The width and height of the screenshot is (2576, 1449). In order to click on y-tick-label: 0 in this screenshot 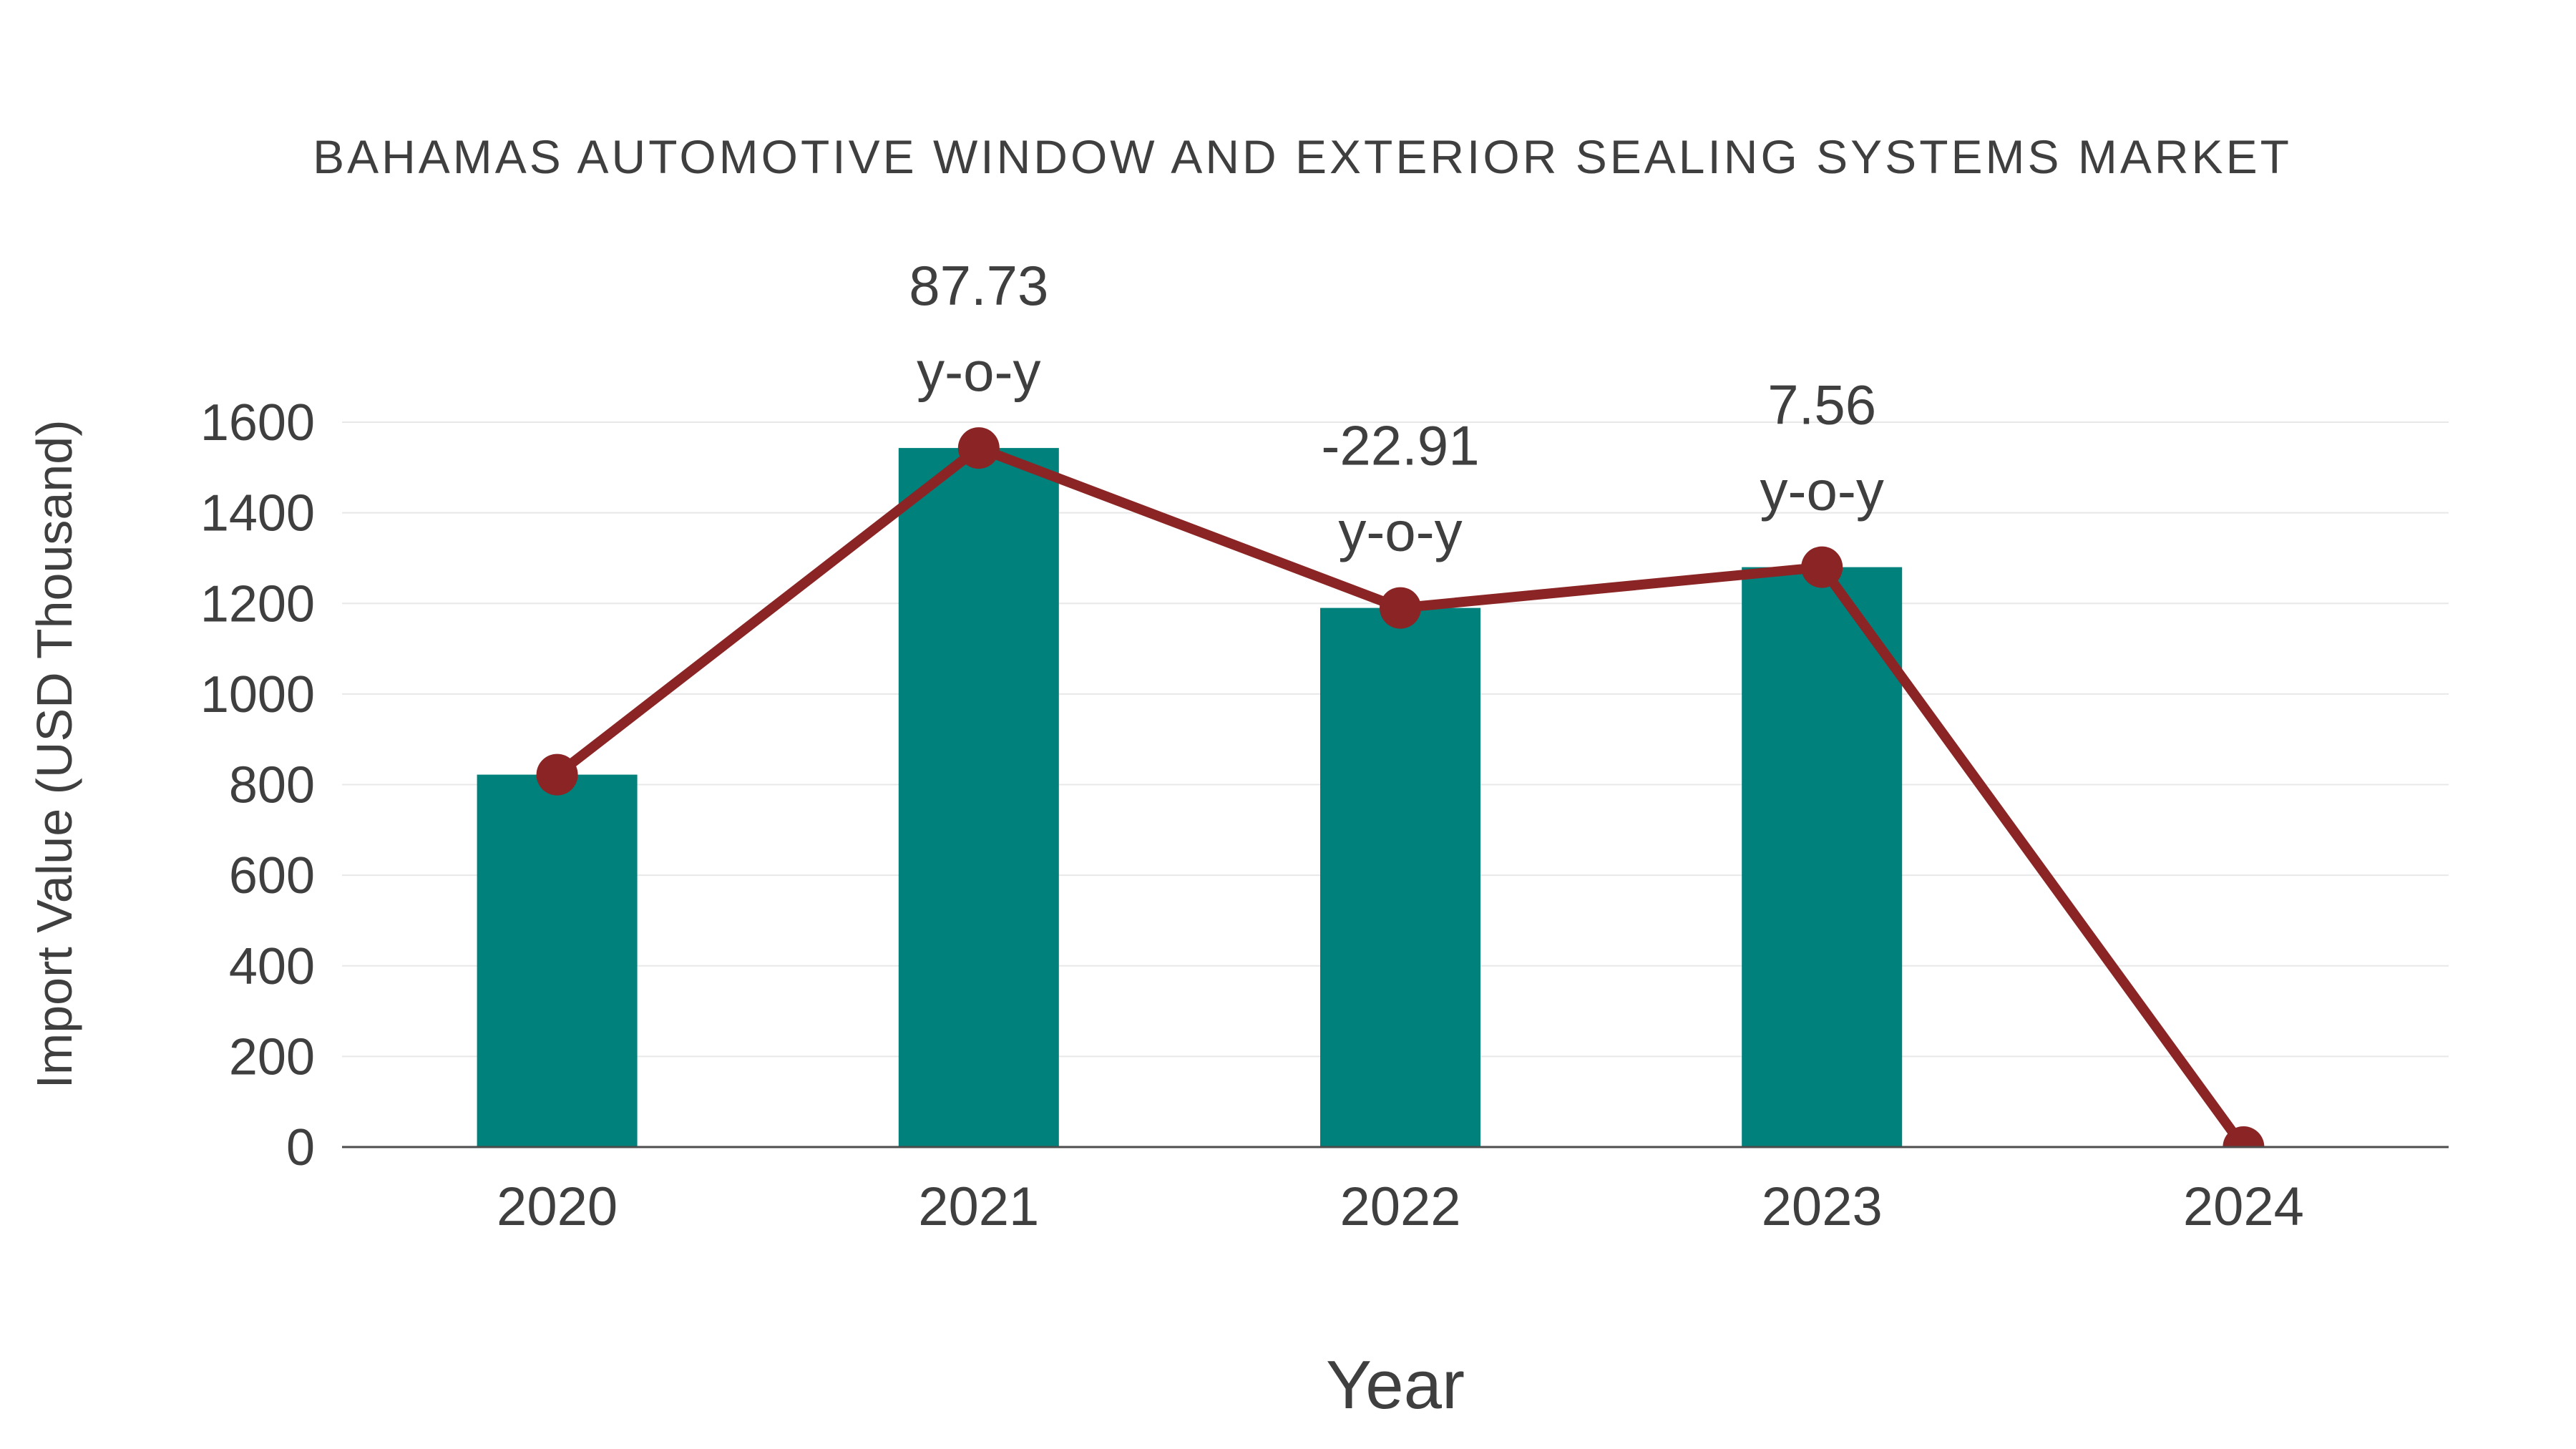, I will do `click(300, 1147)`.